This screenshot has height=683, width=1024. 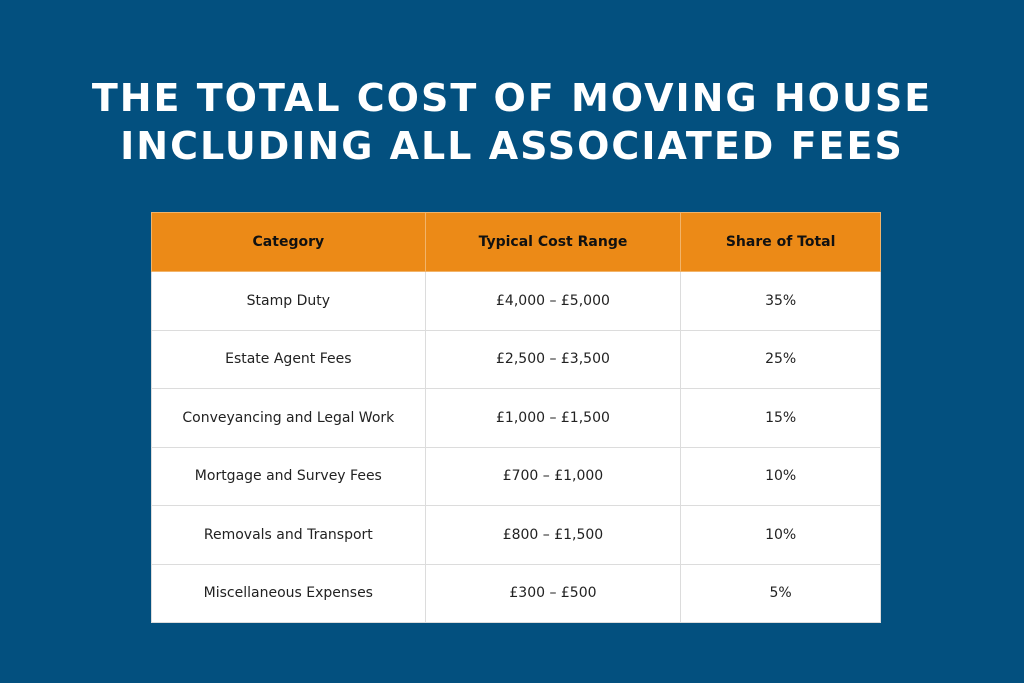 What do you see at coordinates (512, 98) in the screenshot?
I see `title-line: THE TOTAL COST OF MOVING HOUSE` at bounding box center [512, 98].